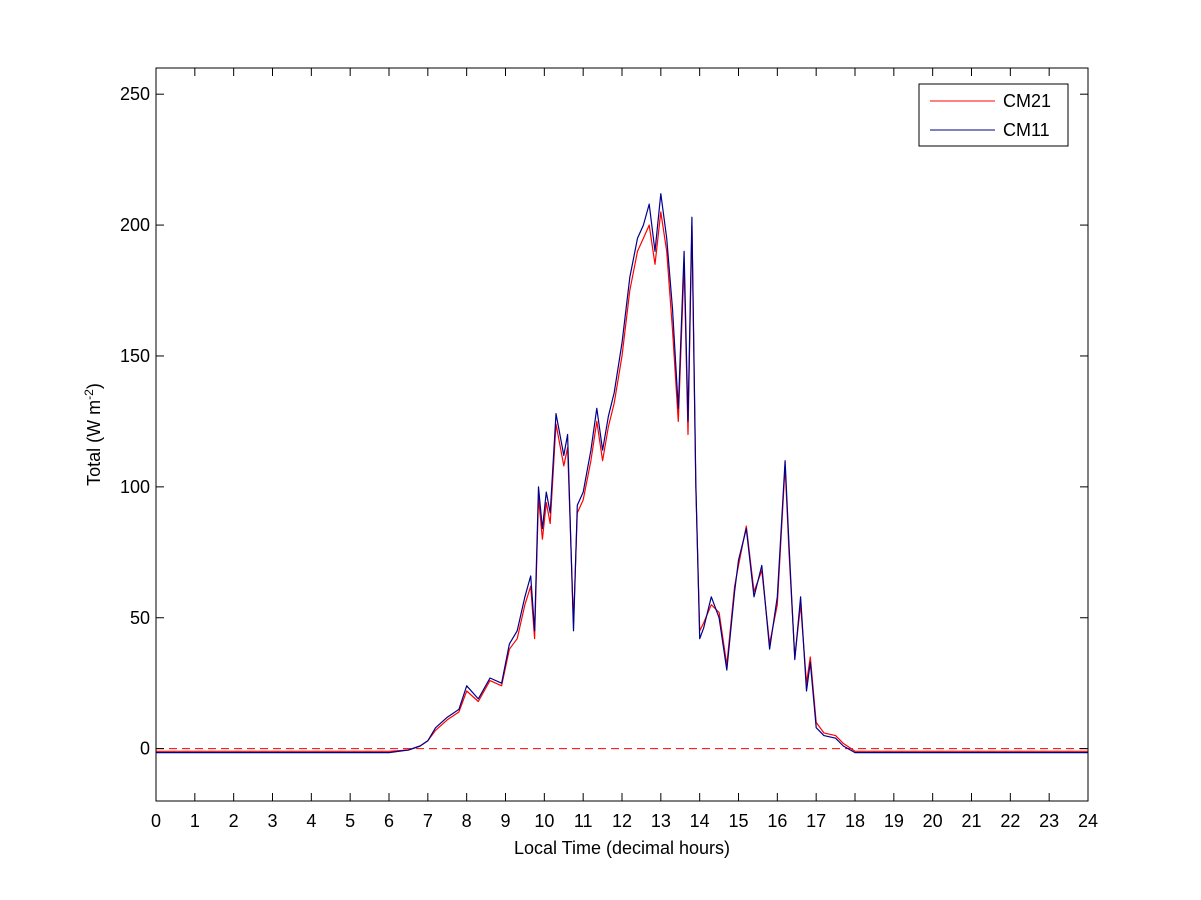 The image size is (1201, 900). I want to click on x-tick-label: 21, so click(971, 821).